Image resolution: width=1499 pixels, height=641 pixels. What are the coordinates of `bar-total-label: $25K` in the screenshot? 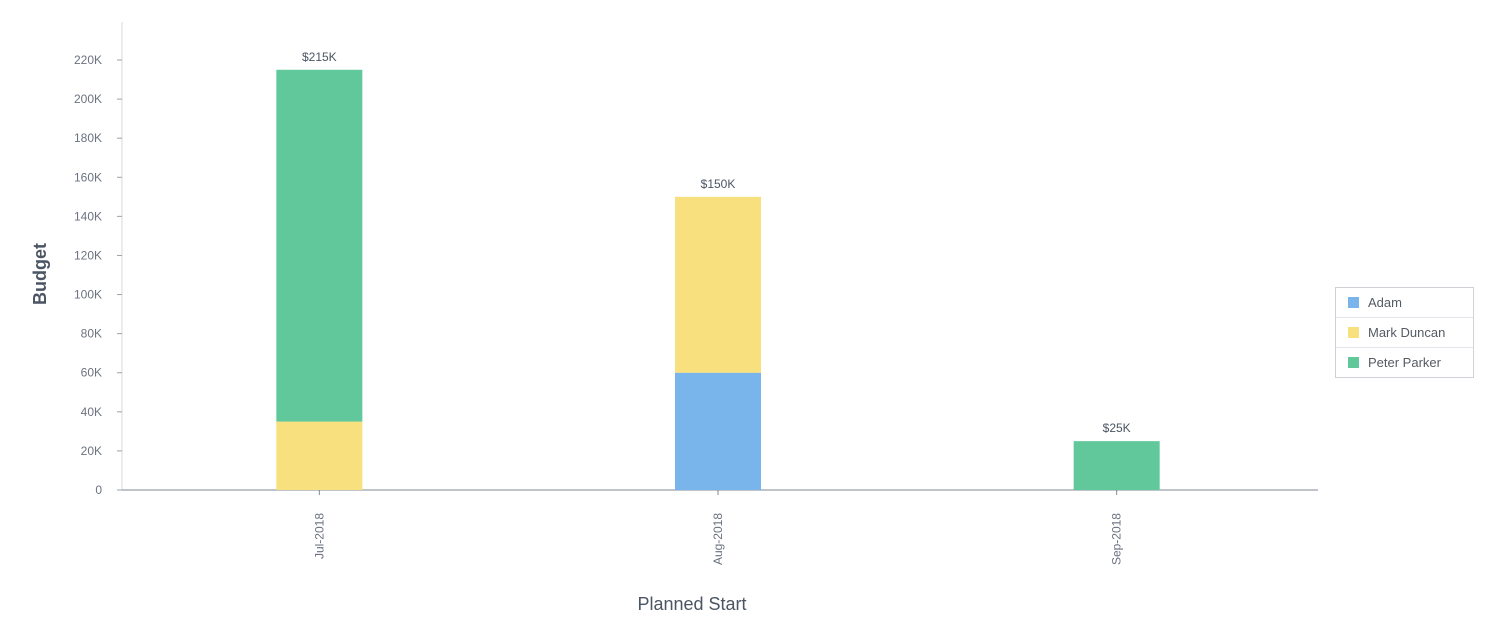 It's located at (1117, 428).